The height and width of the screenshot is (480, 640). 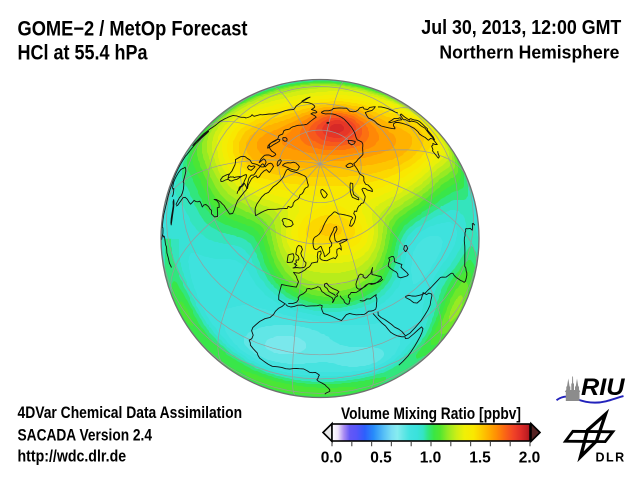 What do you see at coordinates (332, 458) in the screenshot?
I see `svg-text: 0.0` at bounding box center [332, 458].